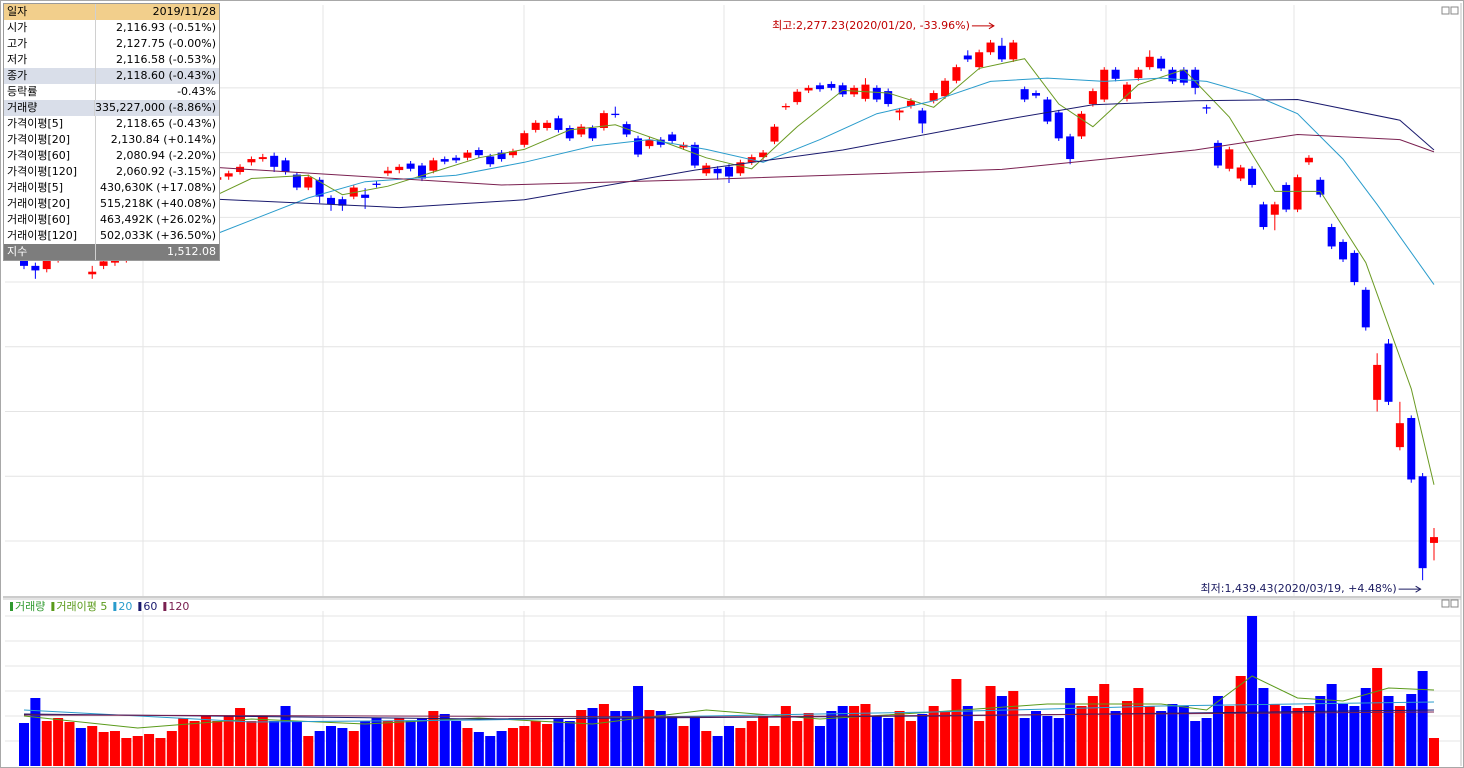 Image resolution: width=1464 pixels, height=768 pixels. I want to click on info-row: 일자 2019/11/28, so click(111, 12).